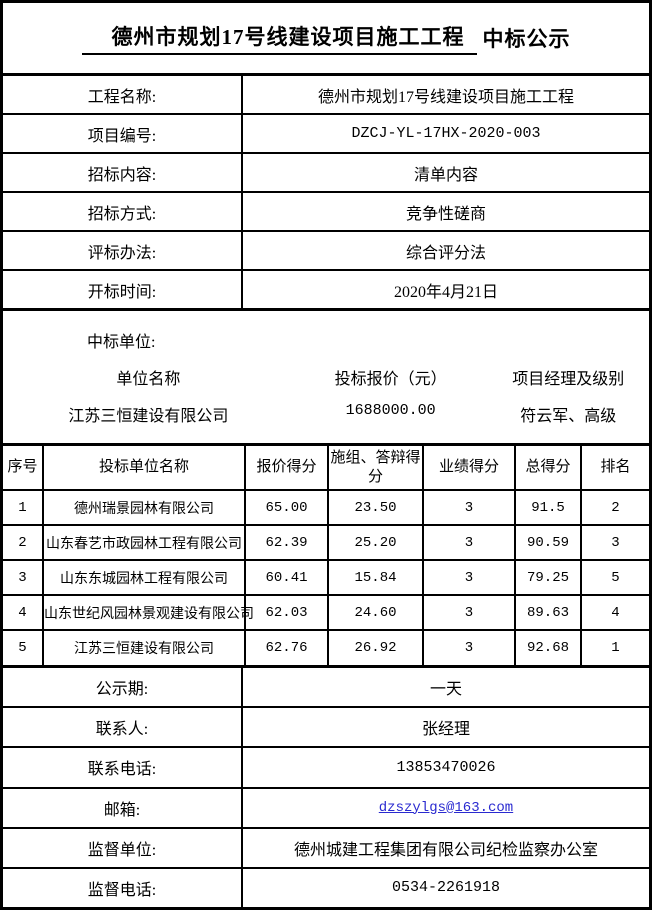 The width and height of the screenshot is (652, 910). What do you see at coordinates (123, 133) in the screenshot?
I see `label-project-number: 项目编号:` at bounding box center [123, 133].